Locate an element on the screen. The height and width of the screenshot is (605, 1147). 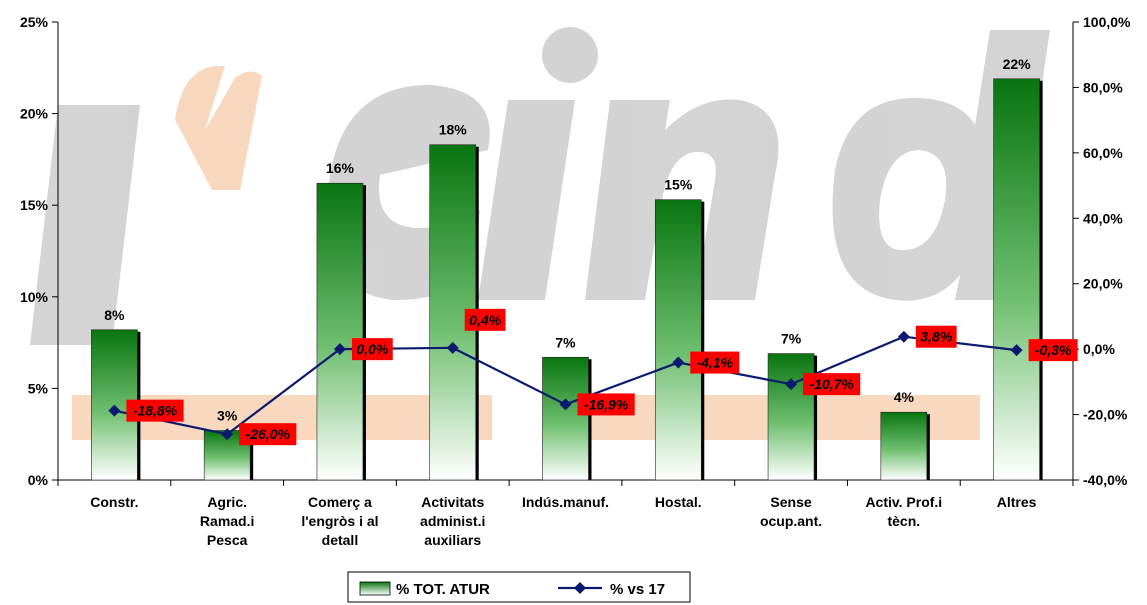
y-left-tick-label: 15% is located at coordinates (34, 205).